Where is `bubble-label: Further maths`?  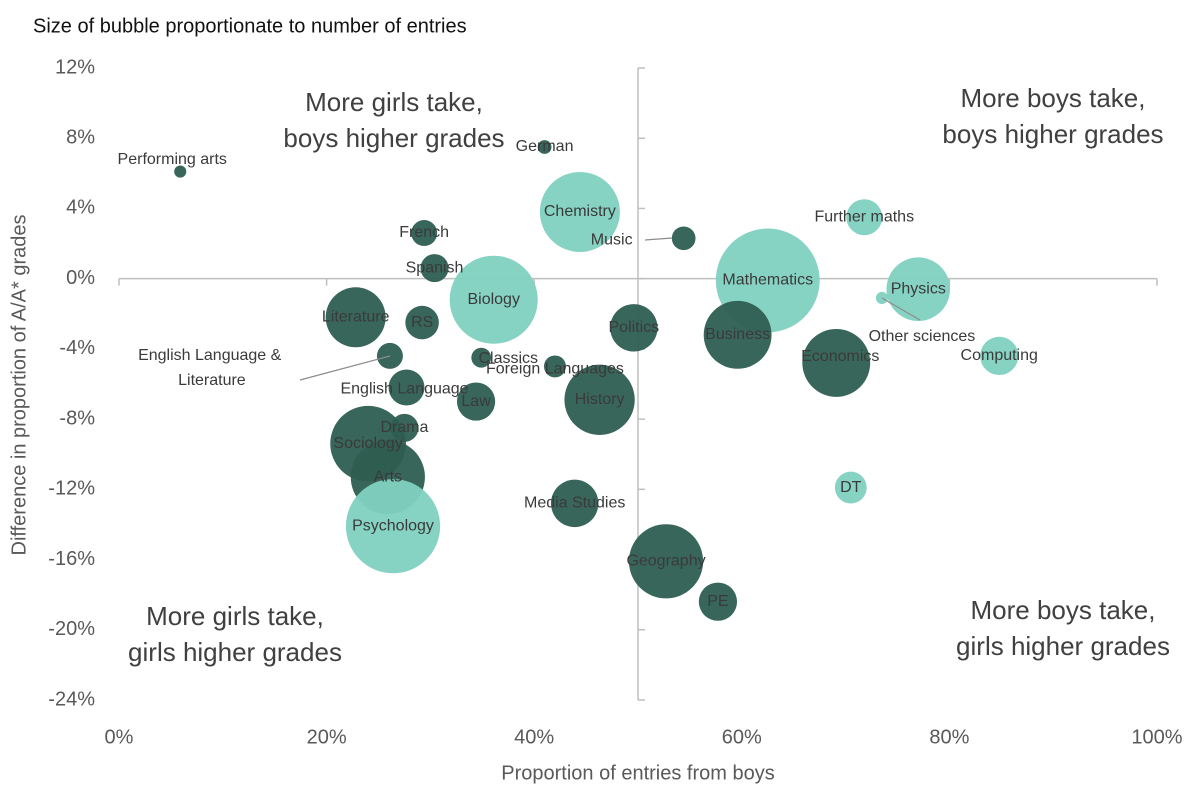 bubble-label: Further maths is located at coordinates (864, 216).